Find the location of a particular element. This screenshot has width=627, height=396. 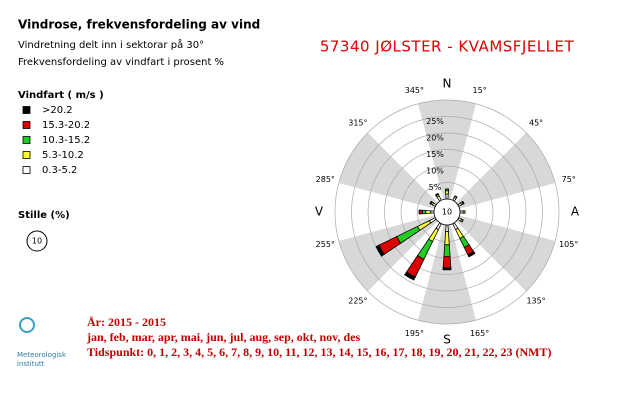

calm-badge is located at coordinates (37, 241).